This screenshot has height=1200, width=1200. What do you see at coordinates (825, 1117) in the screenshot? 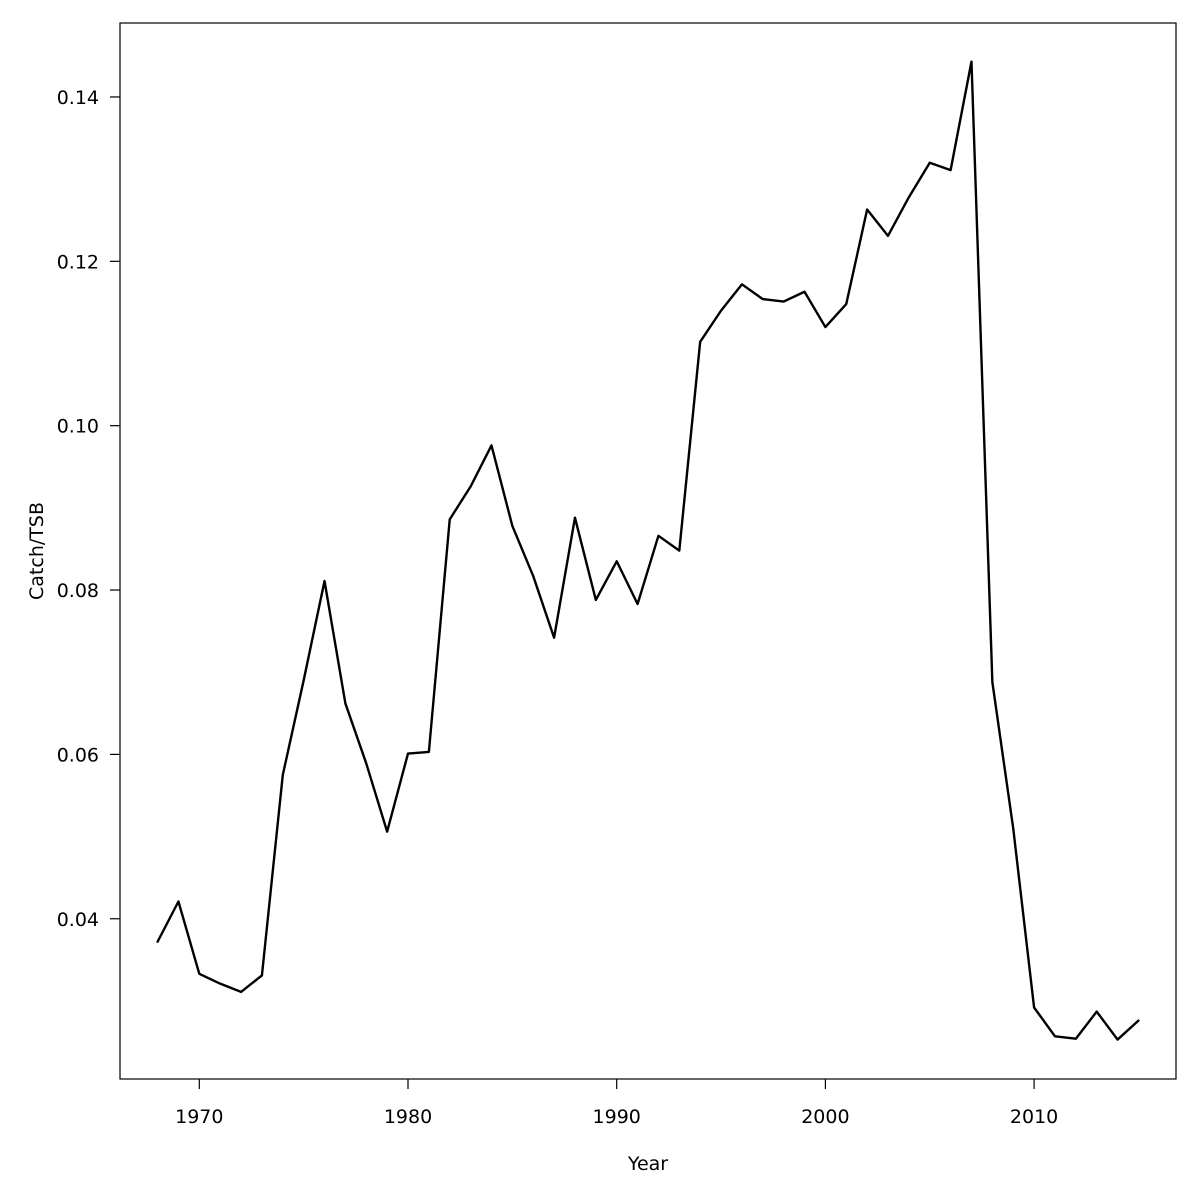
I see `x-tick-label: 2000` at bounding box center [825, 1117].